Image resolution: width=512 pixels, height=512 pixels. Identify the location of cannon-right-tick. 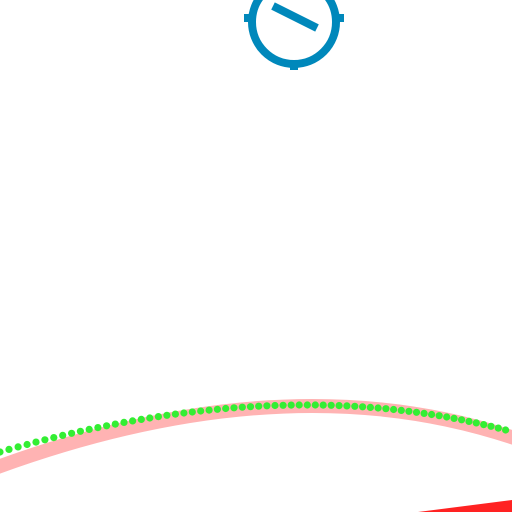
(340, 18).